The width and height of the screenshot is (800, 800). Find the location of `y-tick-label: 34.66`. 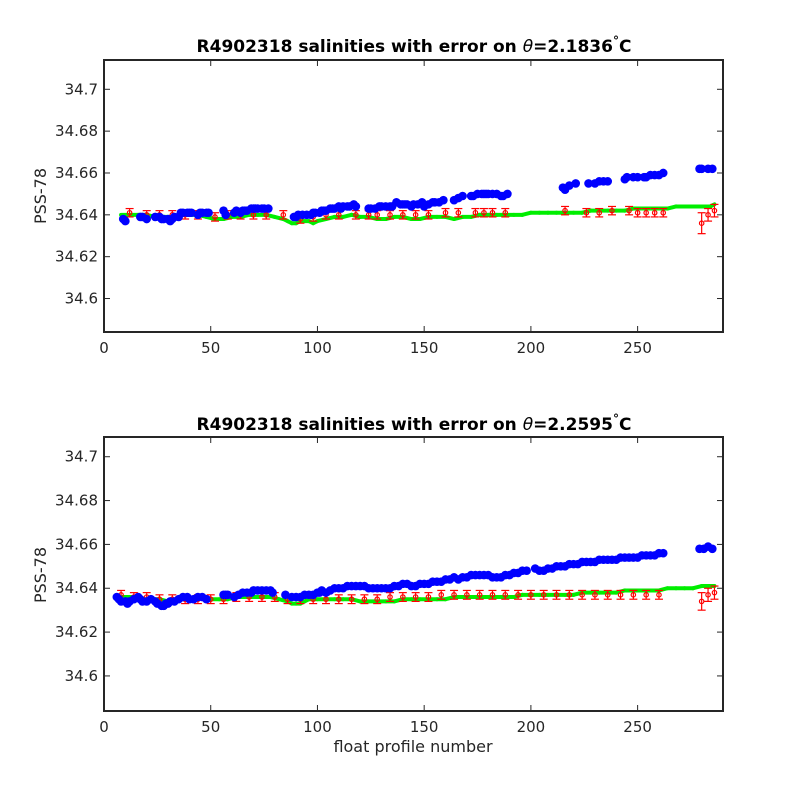

y-tick-label: 34.66 is located at coordinates (76, 173).